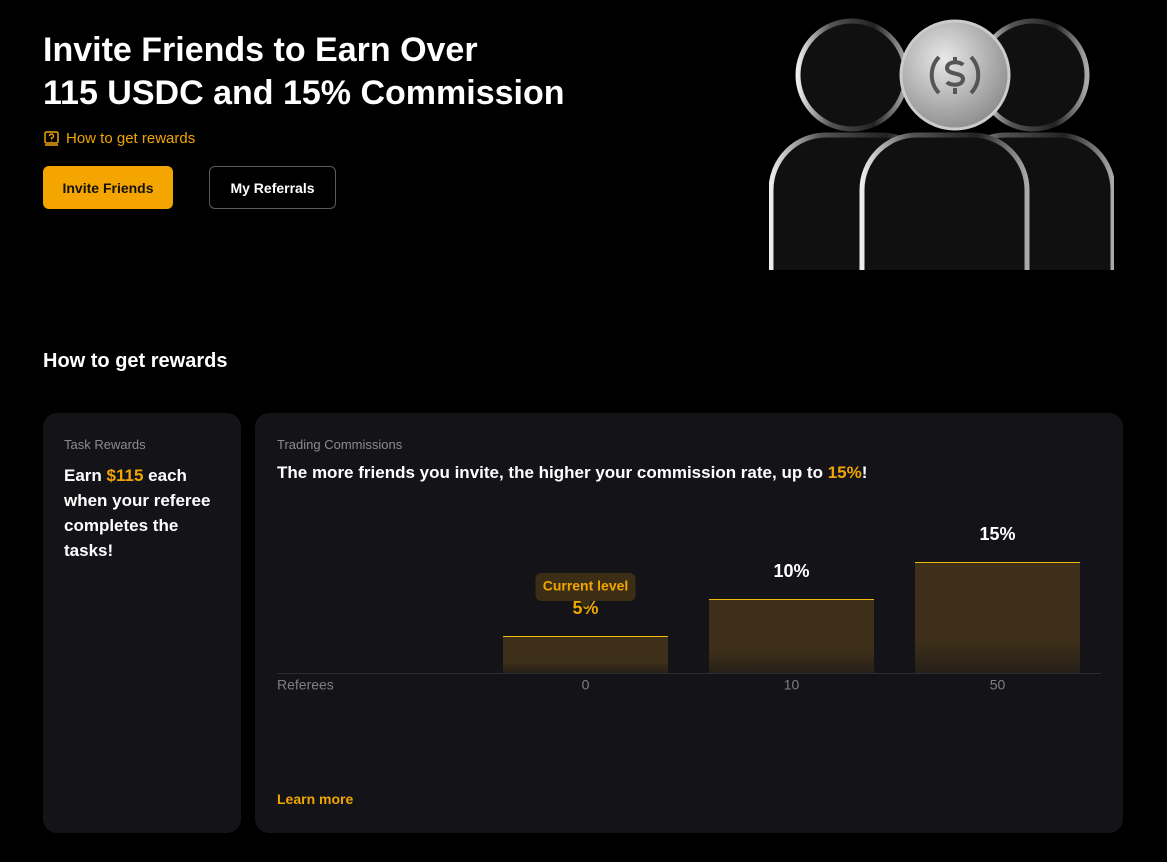  I want to click on section-title: How to get rewards, so click(135, 361).